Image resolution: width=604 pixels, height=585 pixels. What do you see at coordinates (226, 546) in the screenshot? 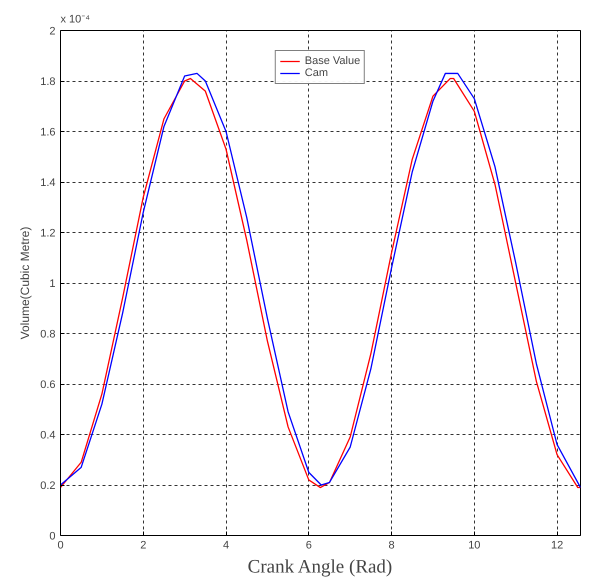
I see `x-tick-label: 4` at bounding box center [226, 546].